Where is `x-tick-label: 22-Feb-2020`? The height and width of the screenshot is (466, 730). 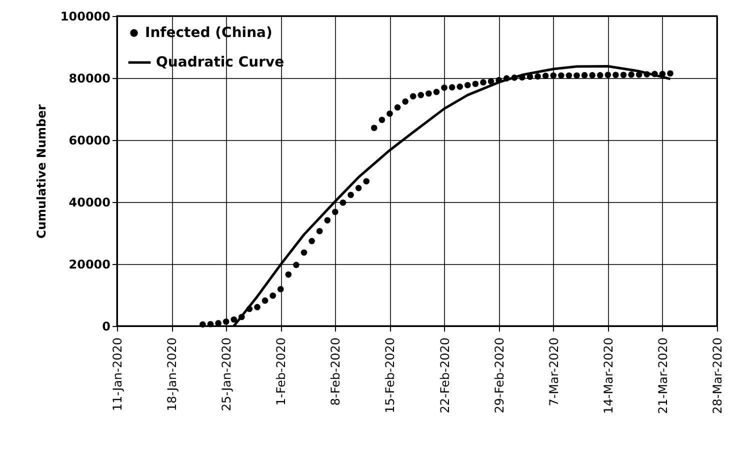 x-tick-label: 22-Feb-2020 is located at coordinates (445, 376).